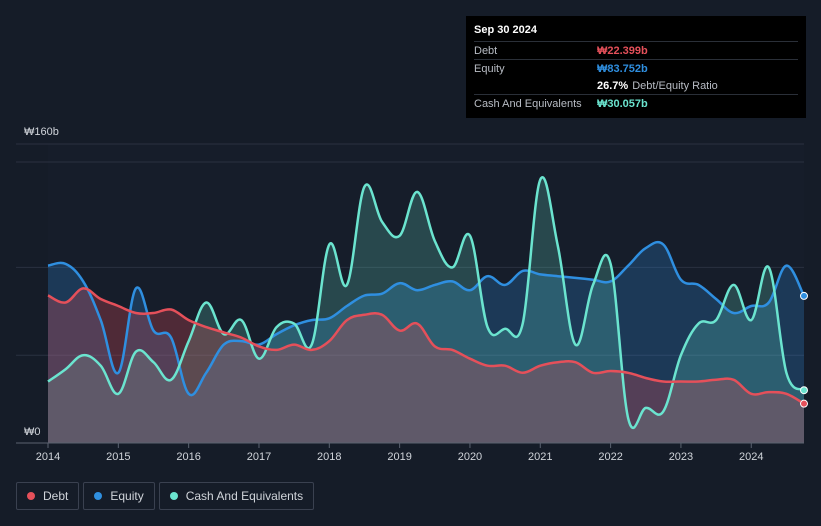 Image resolution: width=821 pixels, height=526 pixels. I want to click on x-tick-label-2018: 2018, so click(329, 457).